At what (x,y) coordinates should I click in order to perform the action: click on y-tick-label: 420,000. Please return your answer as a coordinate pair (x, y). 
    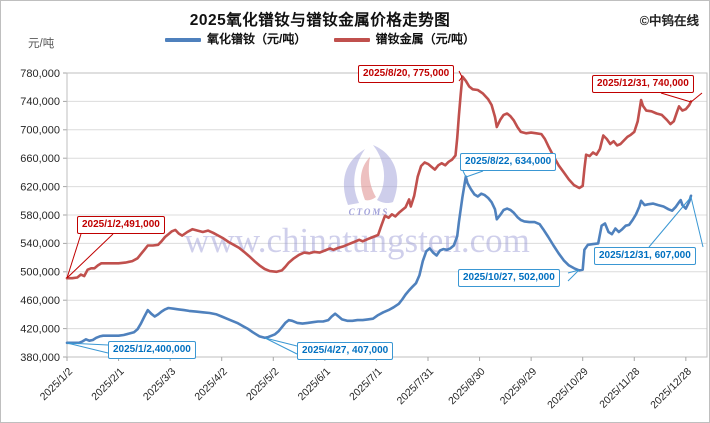
    Looking at the image, I should click on (40, 329).